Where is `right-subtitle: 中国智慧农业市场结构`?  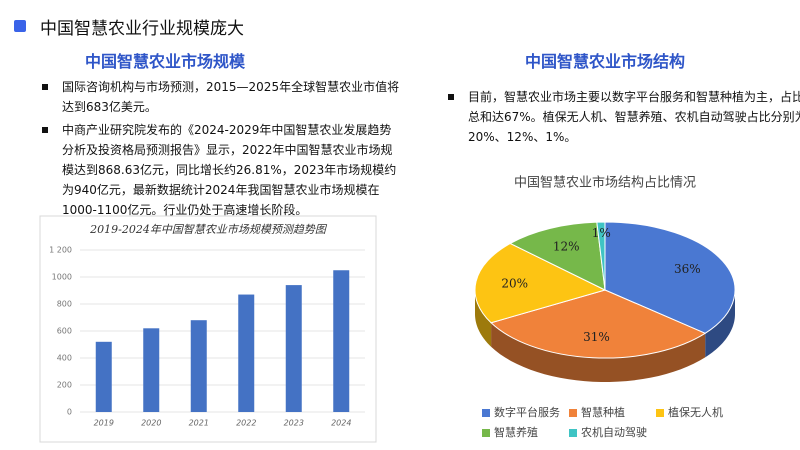 right-subtitle: 中国智慧农业市场结构 is located at coordinates (604, 61).